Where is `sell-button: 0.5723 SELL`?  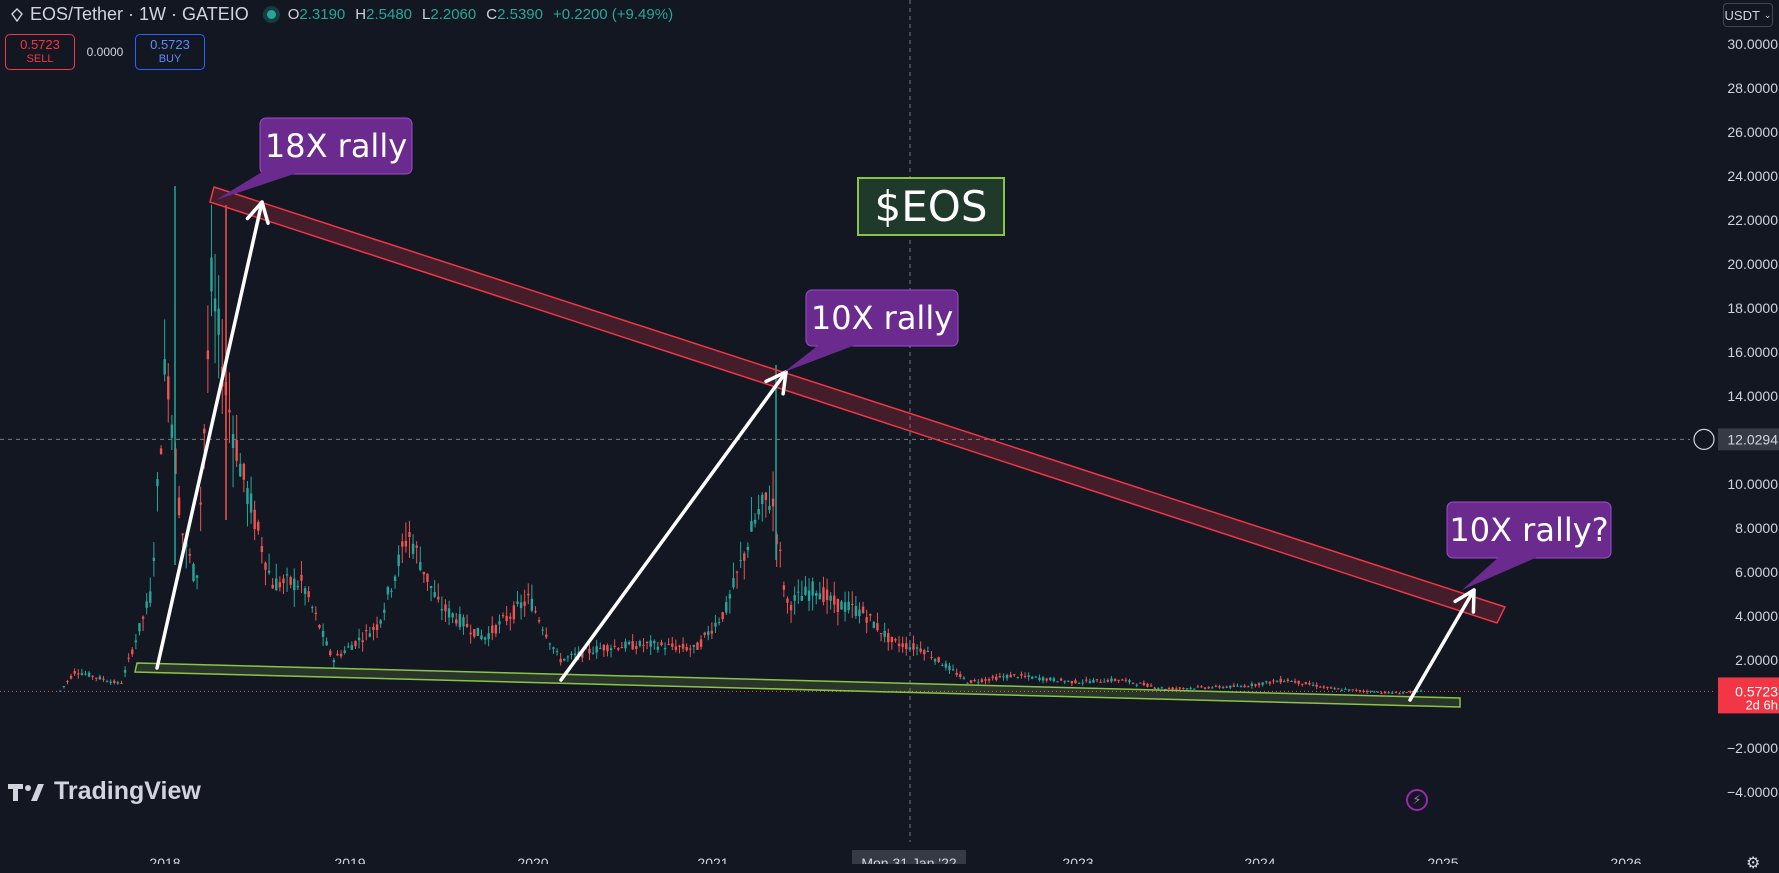 sell-button: 0.5723 SELL is located at coordinates (40, 52).